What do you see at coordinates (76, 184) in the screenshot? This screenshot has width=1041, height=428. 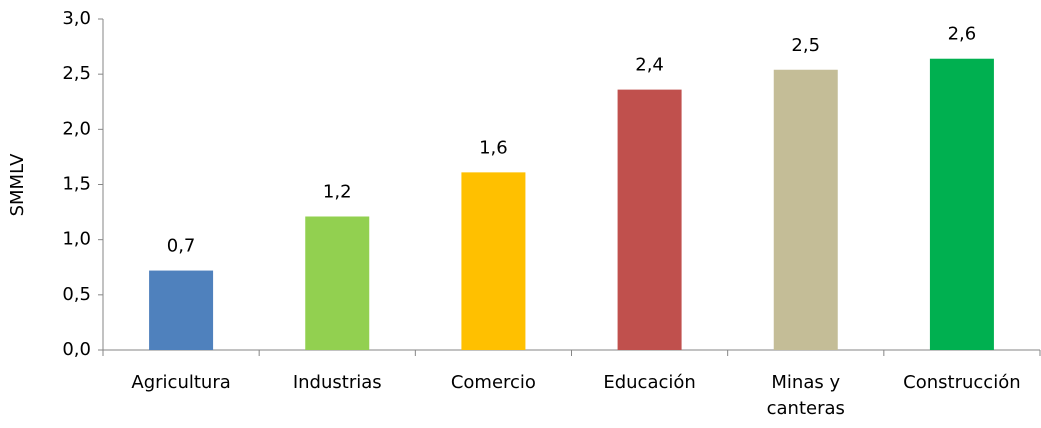 I see `y-tick-label: 1,5` at bounding box center [76, 184].